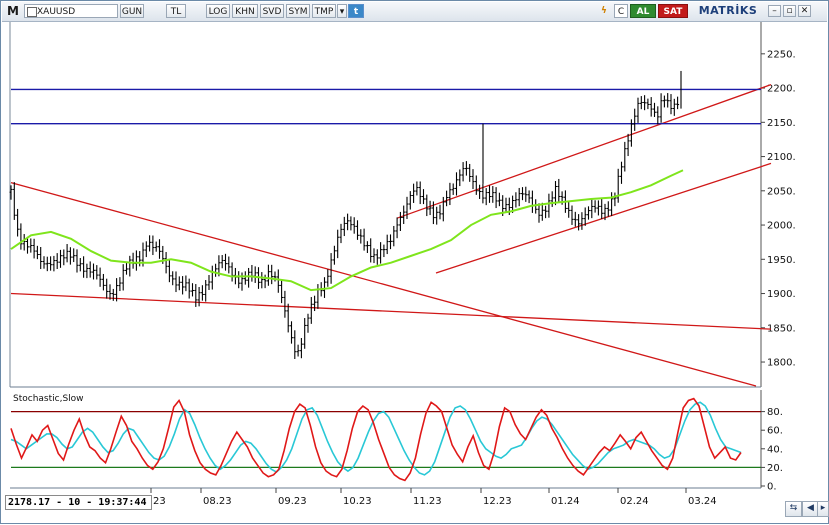 The image size is (829, 525). I want to click on sell-button: SAT, so click(673, 11).